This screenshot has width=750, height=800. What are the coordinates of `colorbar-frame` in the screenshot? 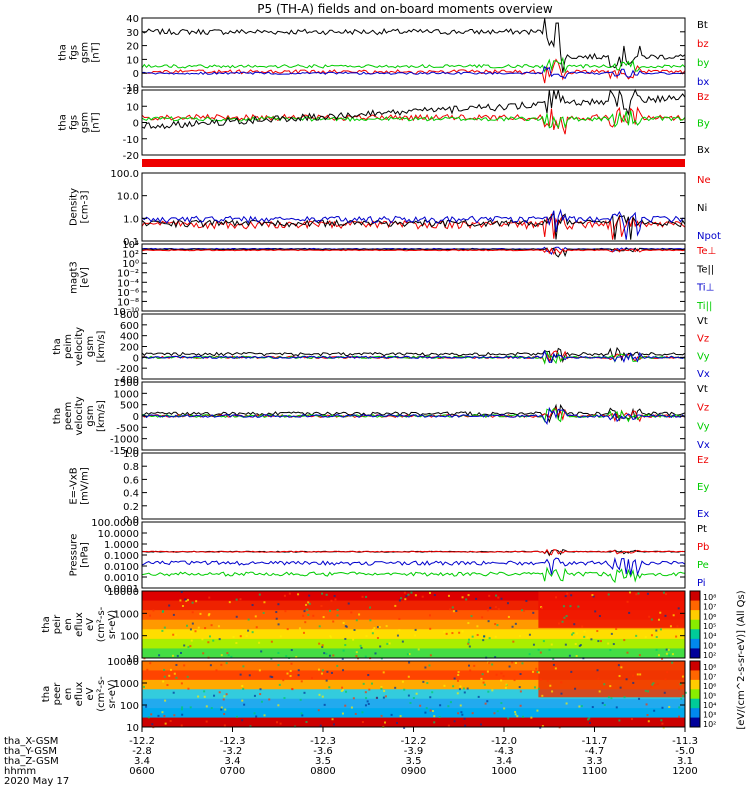 It's located at (695, 694).